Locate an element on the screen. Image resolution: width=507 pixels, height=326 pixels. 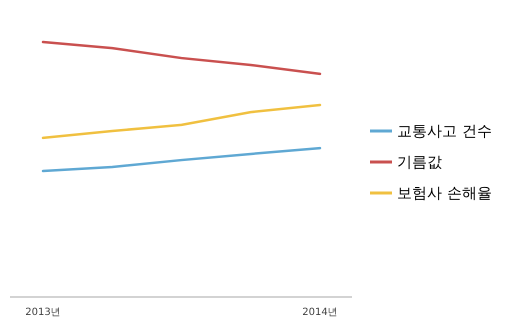
x-tick-label: 2014년 is located at coordinates (320, 312).